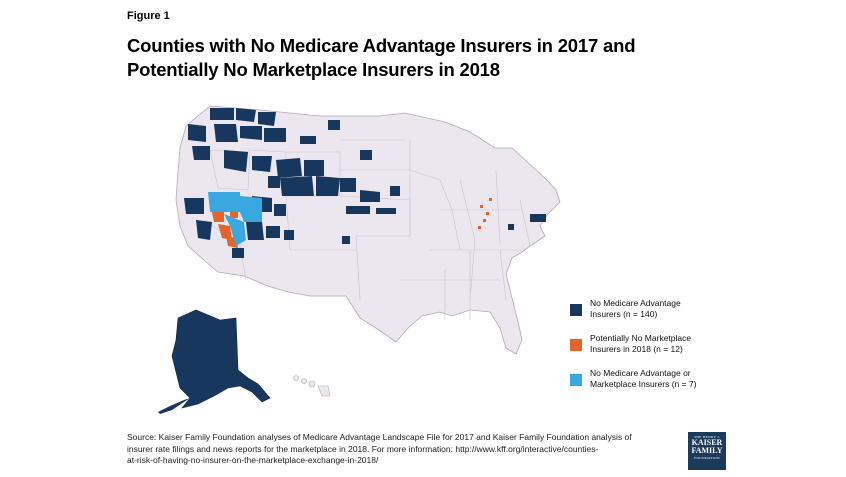 Image resolution: width=846 pixels, height=477 pixels. I want to click on both-none-counties, so click(235, 219).